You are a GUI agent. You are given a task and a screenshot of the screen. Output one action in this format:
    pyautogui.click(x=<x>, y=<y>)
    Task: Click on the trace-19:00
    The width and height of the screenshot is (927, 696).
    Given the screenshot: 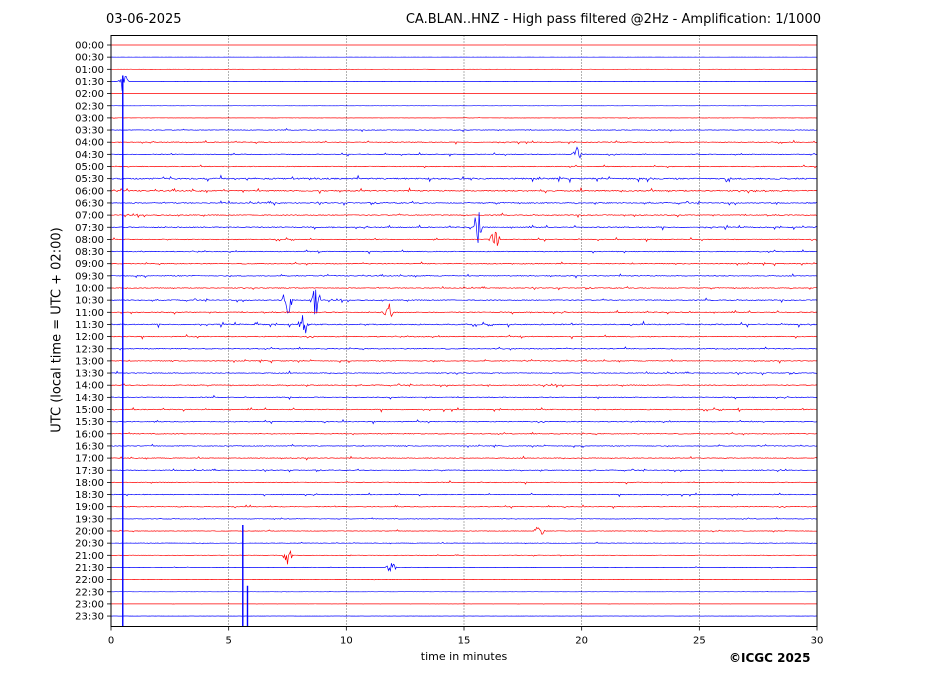 What is the action you would take?
    pyautogui.click(x=464, y=507)
    